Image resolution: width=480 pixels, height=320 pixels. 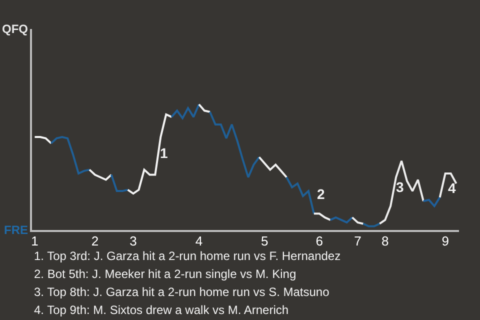 What do you see at coordinates (161, 310) in the screenshot?
I see `text: 4. Top 9th: M. Sixtos drew a walk vs M. Arnerich` at bounding box center [161, 310].